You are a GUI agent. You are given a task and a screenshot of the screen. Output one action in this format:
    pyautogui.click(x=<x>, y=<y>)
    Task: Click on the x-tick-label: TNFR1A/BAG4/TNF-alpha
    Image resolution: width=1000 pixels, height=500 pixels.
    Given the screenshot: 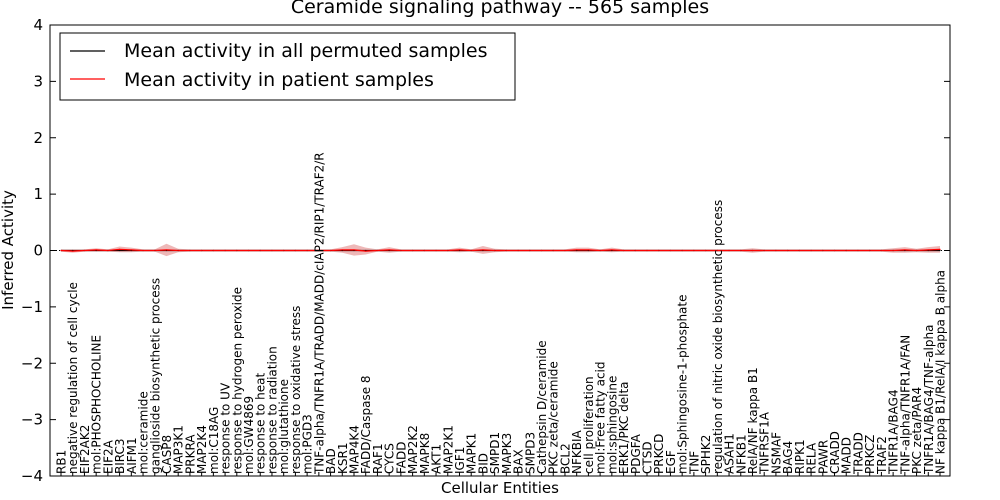 What is the action you would take?
    pyautogui.click(x=929, y=400)
    